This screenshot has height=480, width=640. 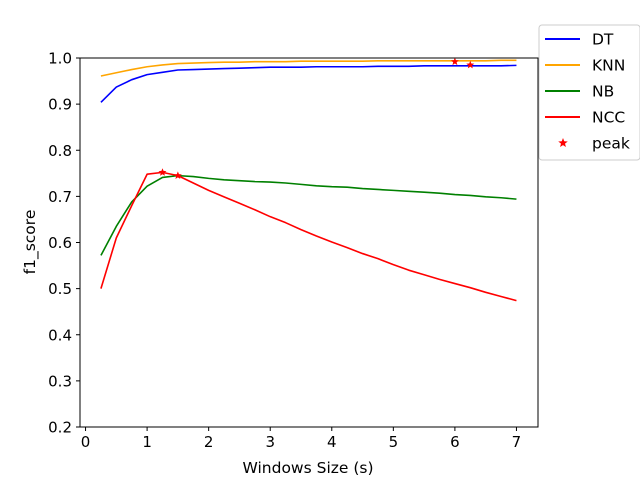 I want to click on x-tick-label: 2, so click(x=209, y=442).